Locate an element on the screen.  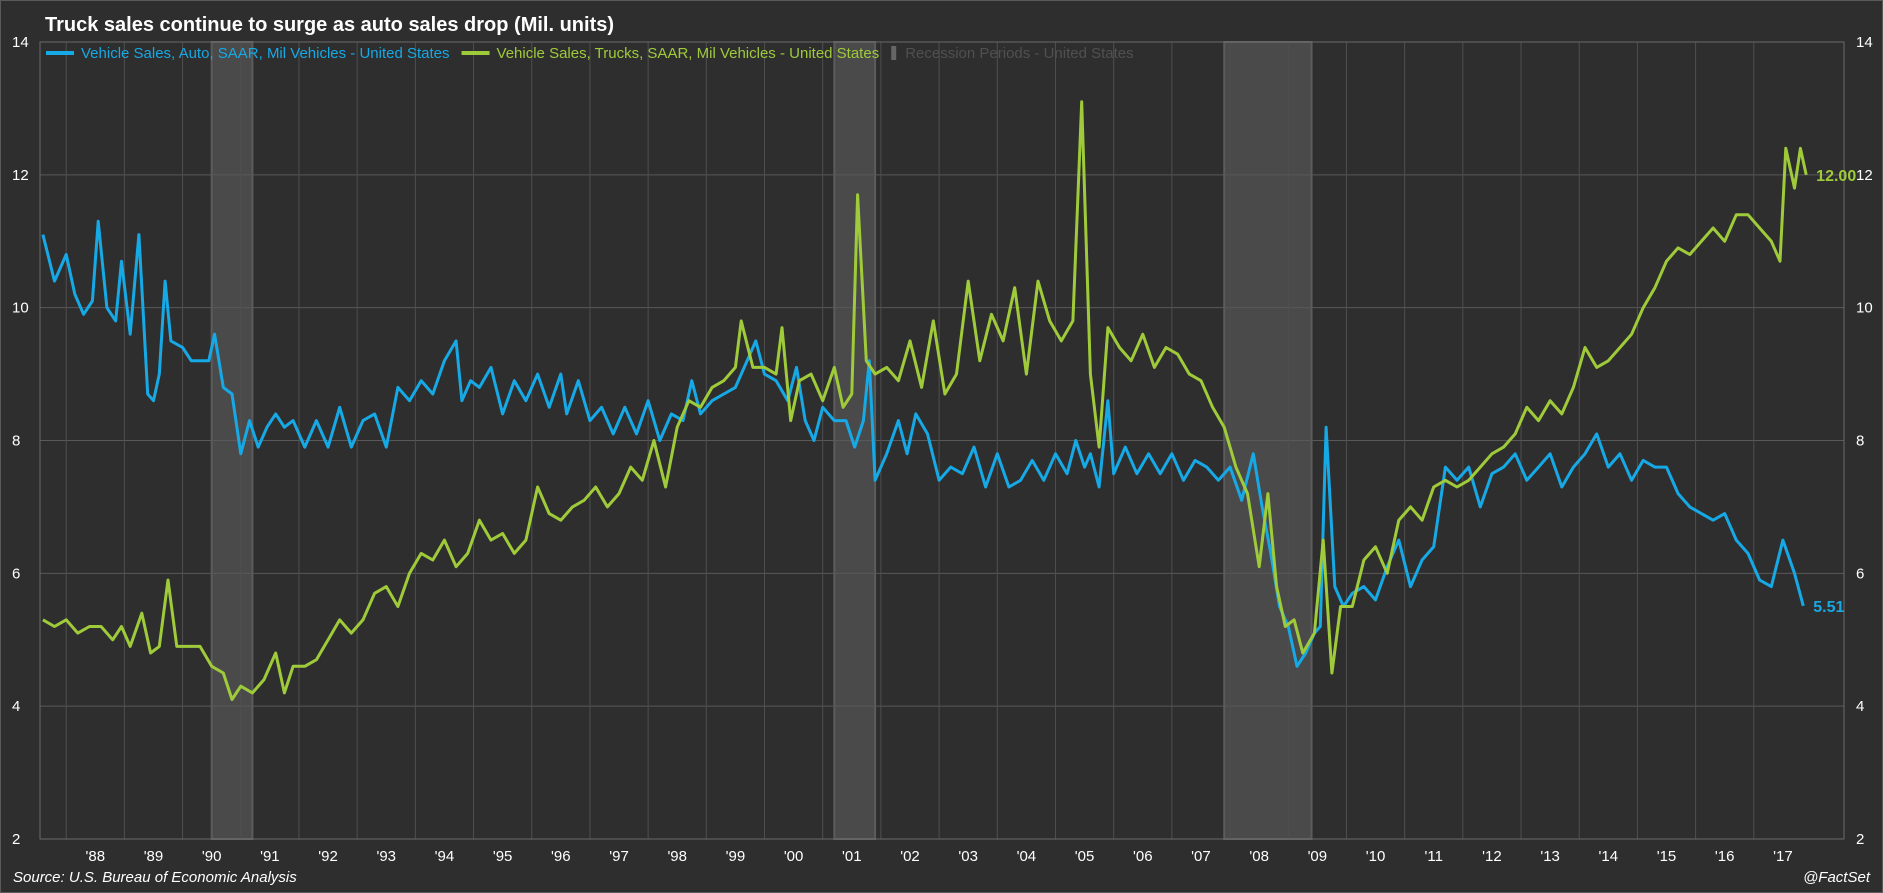
x-tick-label: '07 is located at coordinates (1201, 856).